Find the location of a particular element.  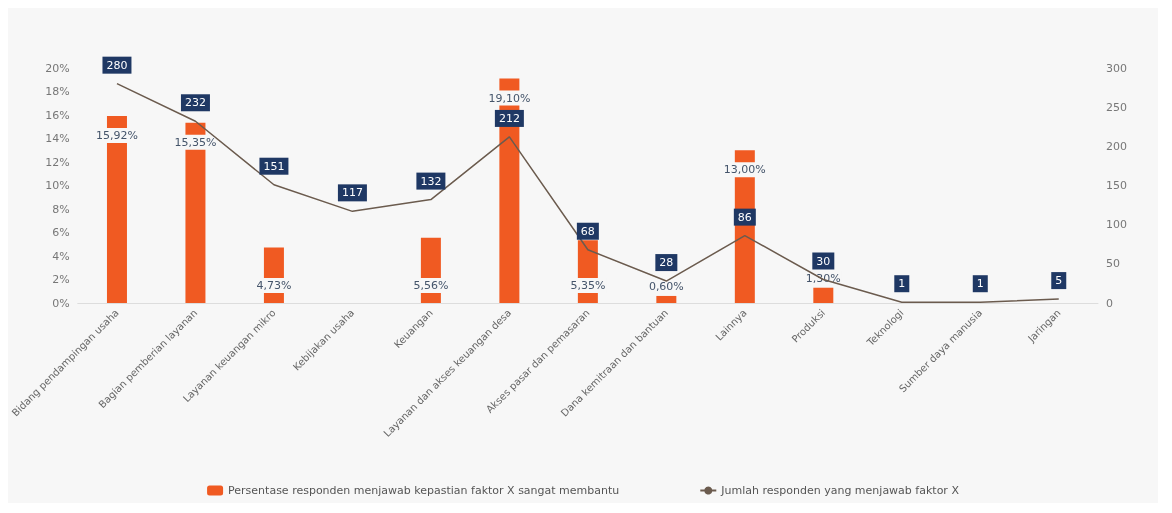

data-label: 15,35% is located at coordinates (195, 142).